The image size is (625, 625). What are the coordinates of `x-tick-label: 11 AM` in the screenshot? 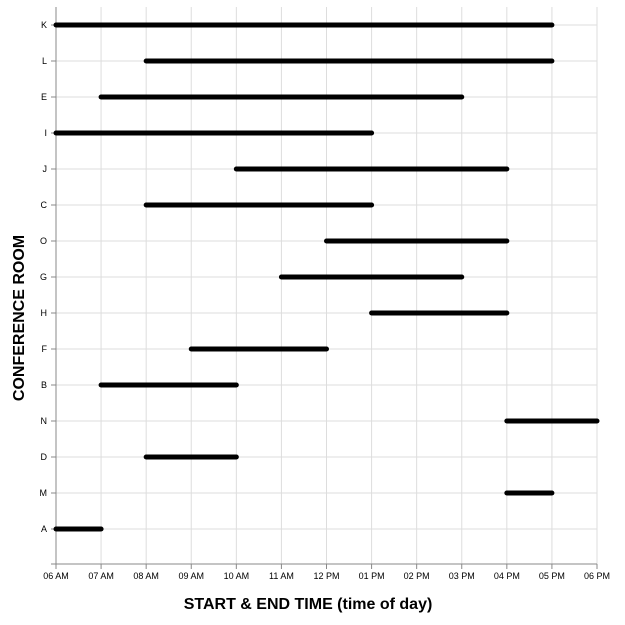 It's located at (281, 576).